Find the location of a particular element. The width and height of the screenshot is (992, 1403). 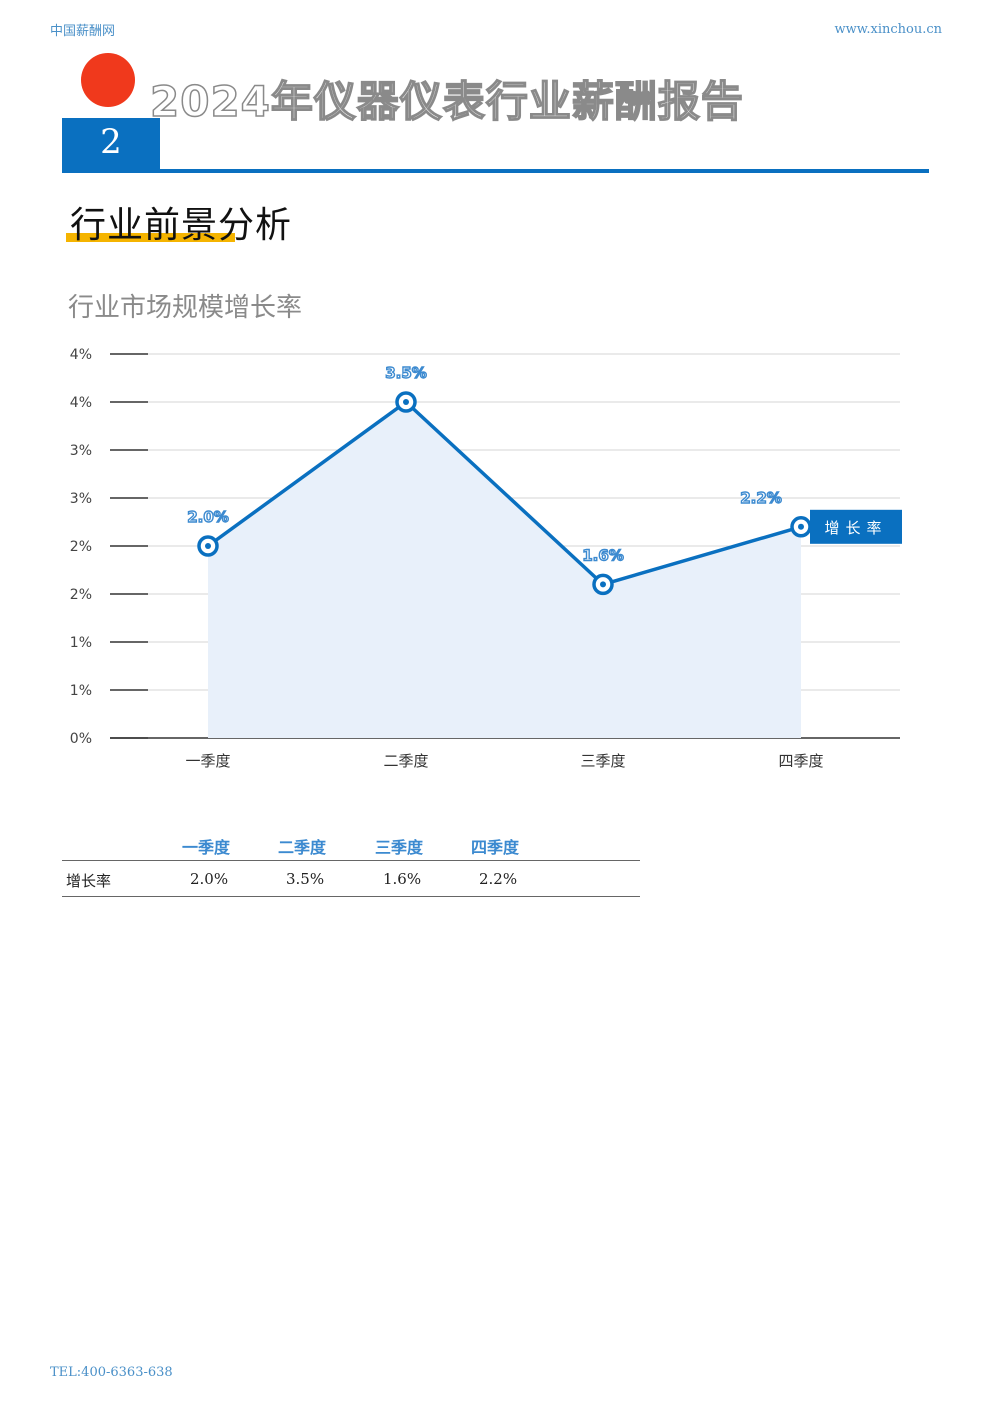

data-label: 1.6% is located at coordinates (603, 555).